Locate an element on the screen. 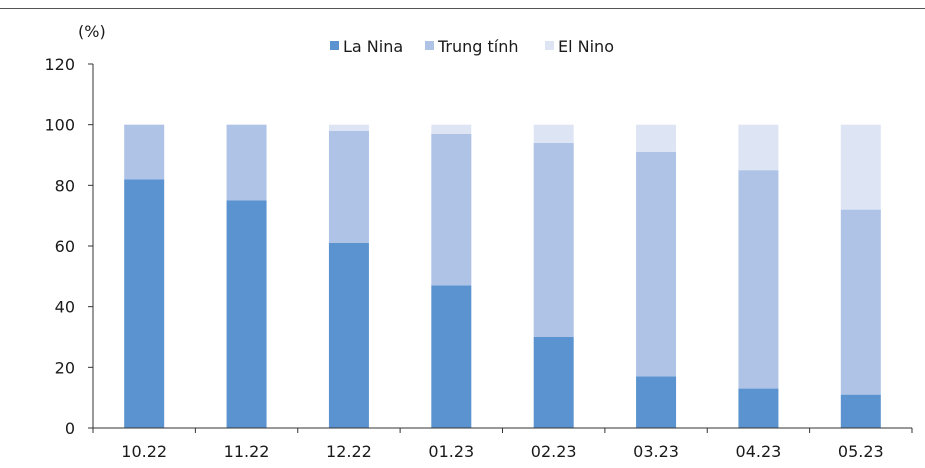 Image resolution: width=925 pixels, height=468 pixels. y-tick-label: 60 is located at coordinates (65, 246).